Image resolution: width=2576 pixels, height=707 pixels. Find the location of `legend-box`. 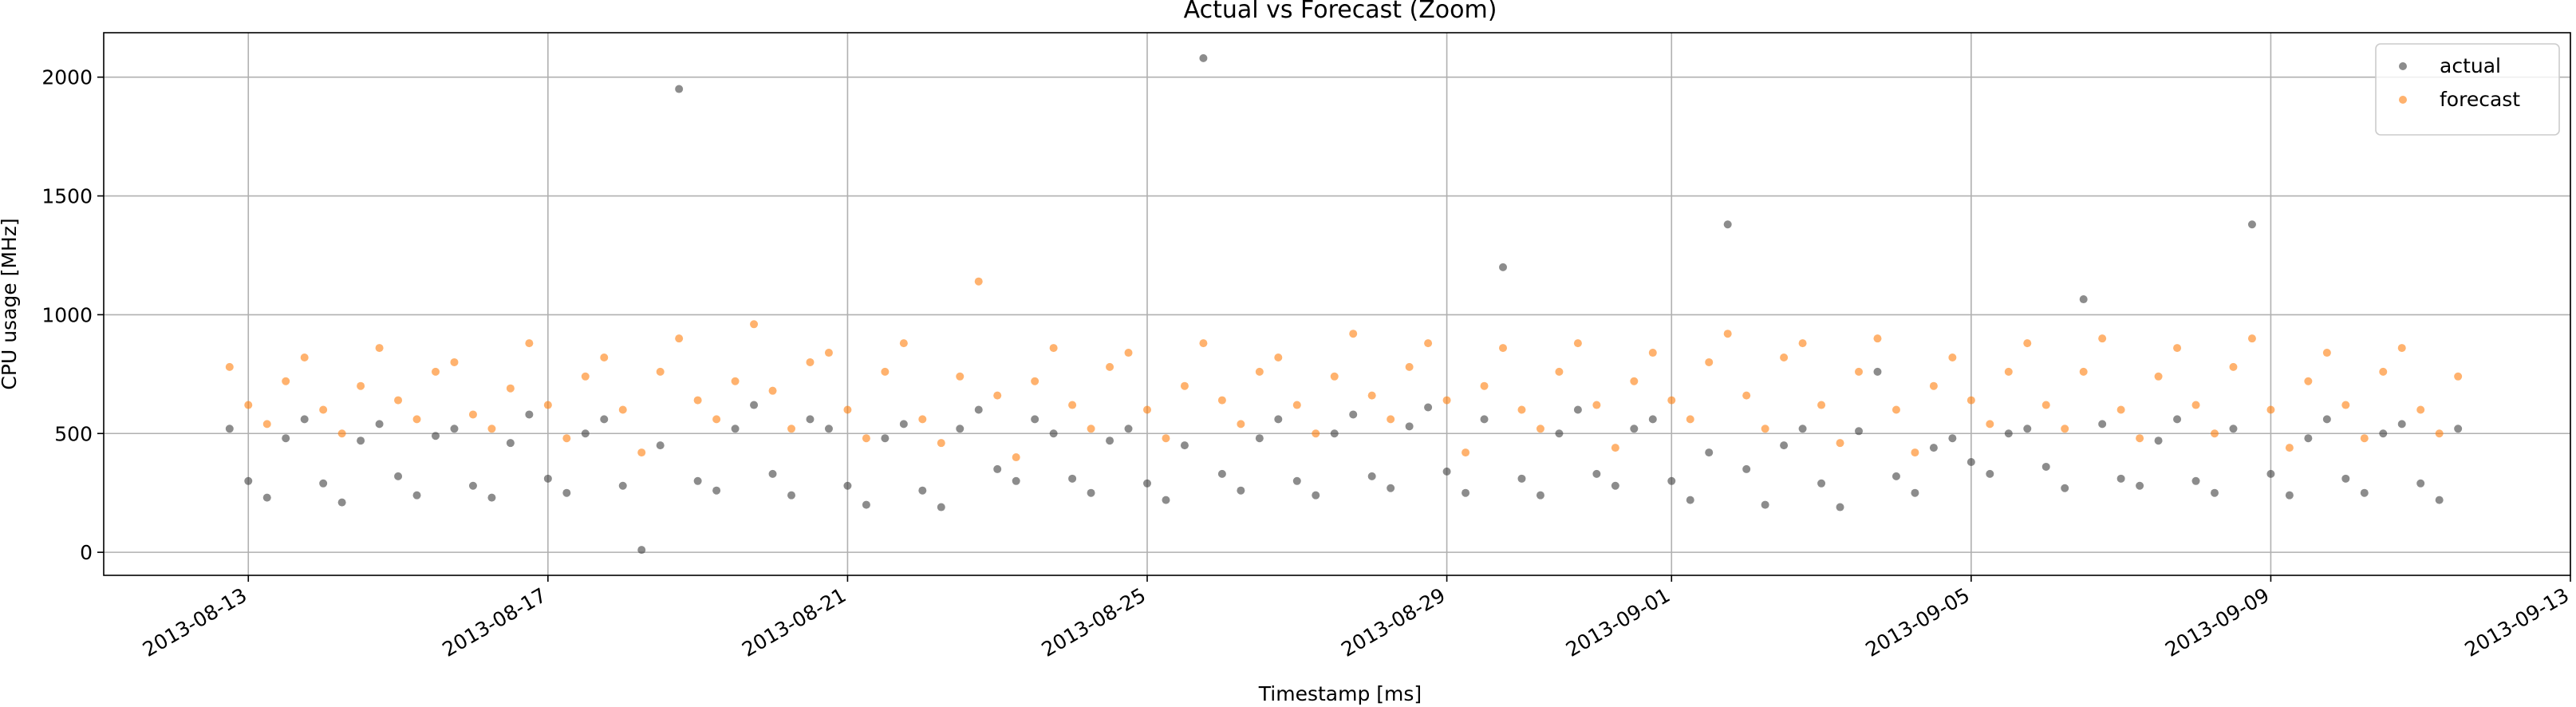

legend-box is located at coordinates (2467, 89).